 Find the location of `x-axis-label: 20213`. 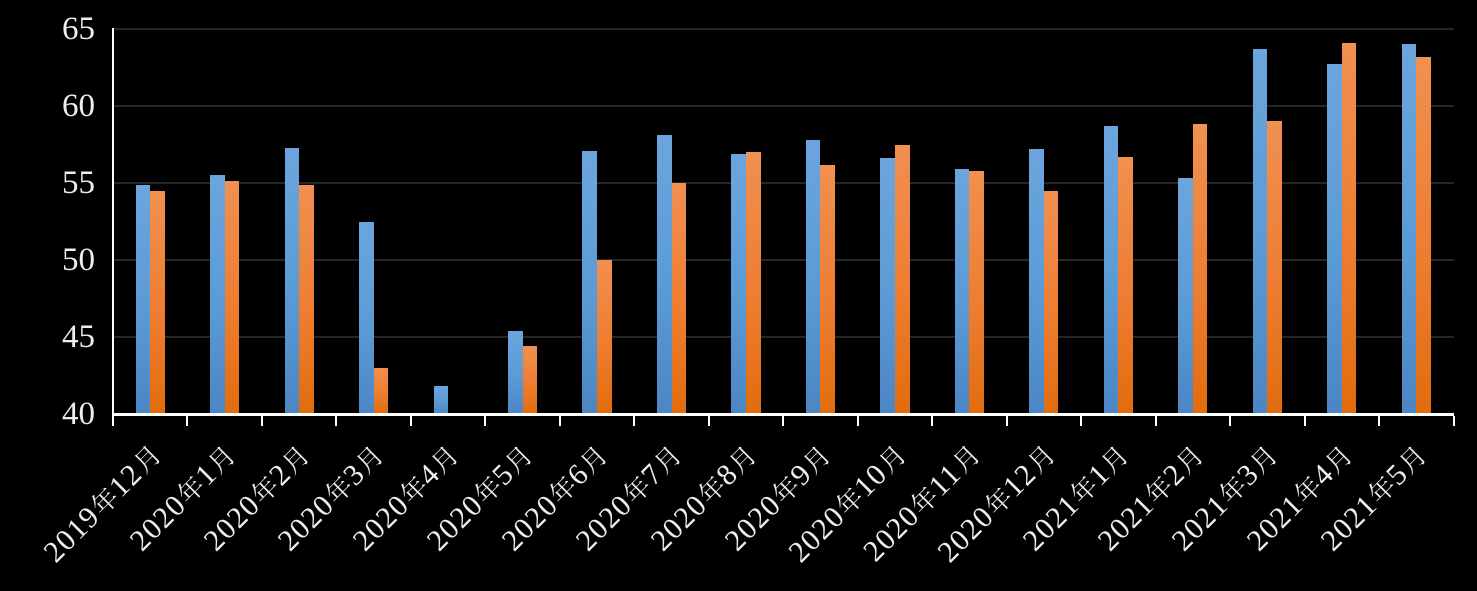

x-axis-label: 20213 is located at coordinates (1225, 497).